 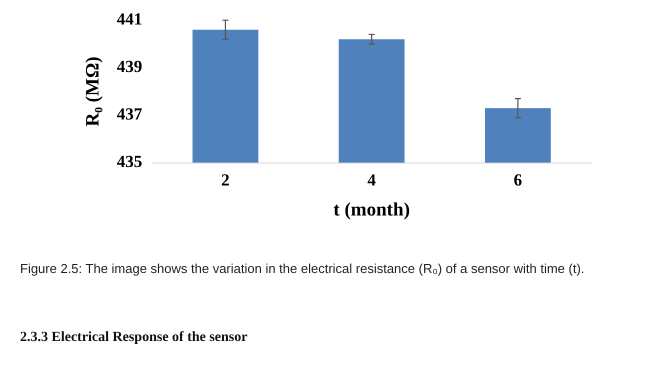 What do you see at coordinates (225, 180) in the screenshot?
I see `x-tick-label: 2` at bounding box center [225, 180].